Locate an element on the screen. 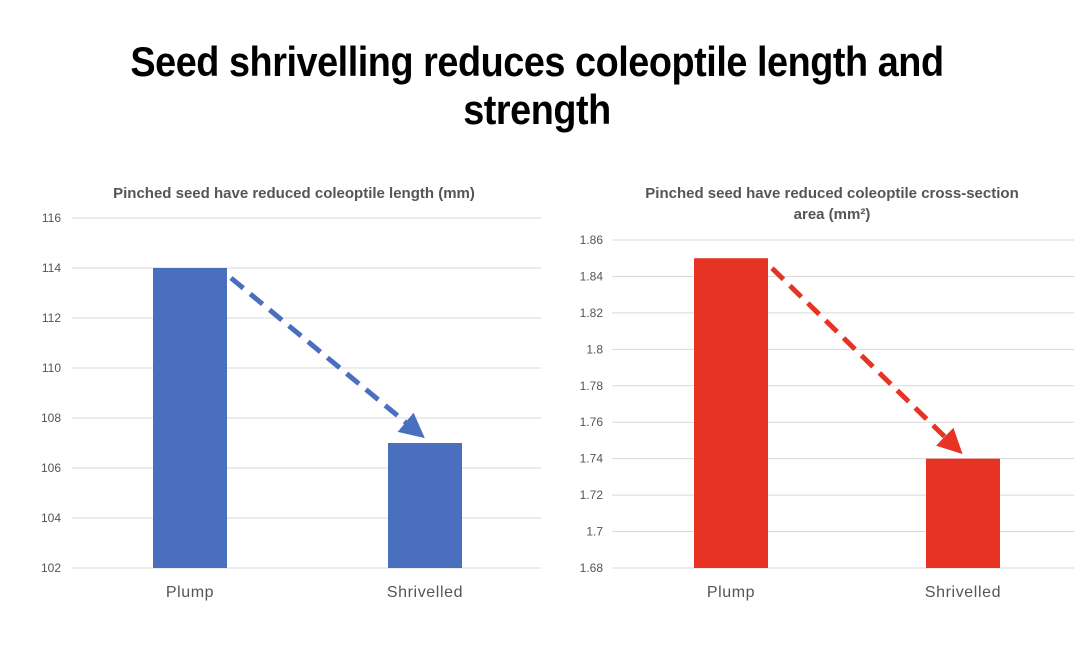 The height and width of the screenshot is (650, 1074). y-tick-label: 104 is located at coordinates (51, 518).